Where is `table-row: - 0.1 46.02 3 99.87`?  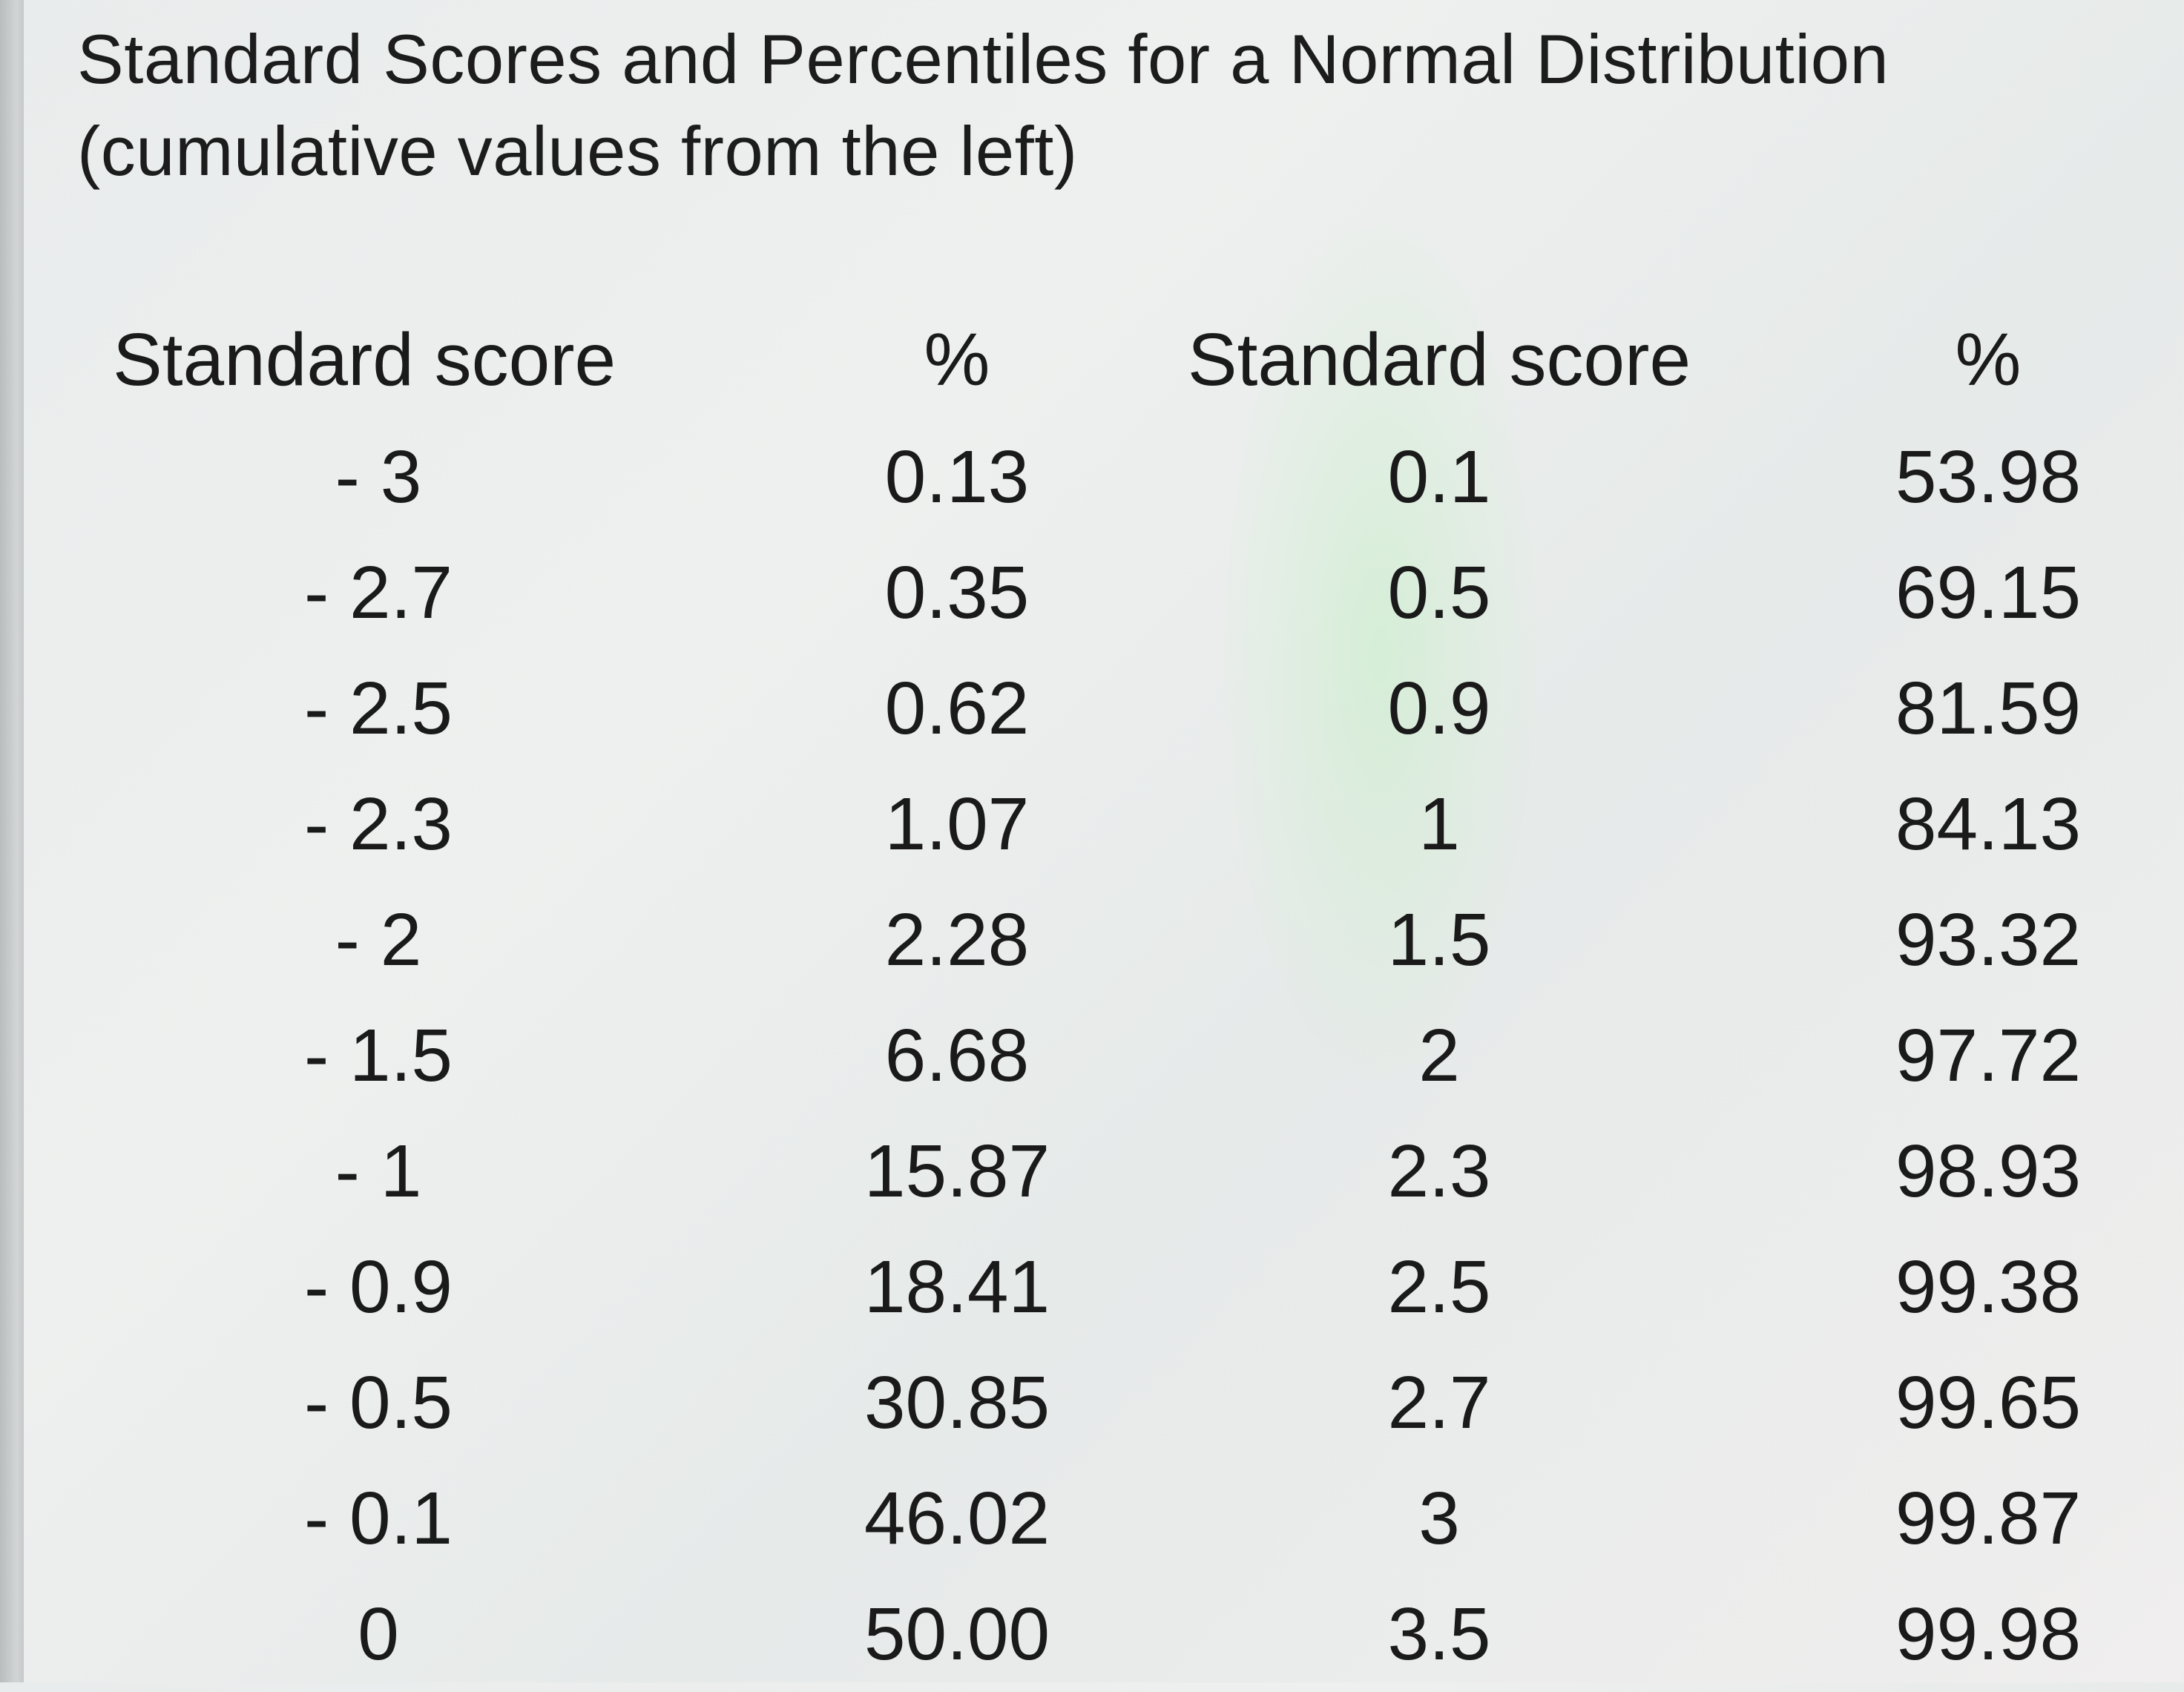
table-row: - 0.1 46.02 3 99.87 is located at coordinates (1078, 1519).